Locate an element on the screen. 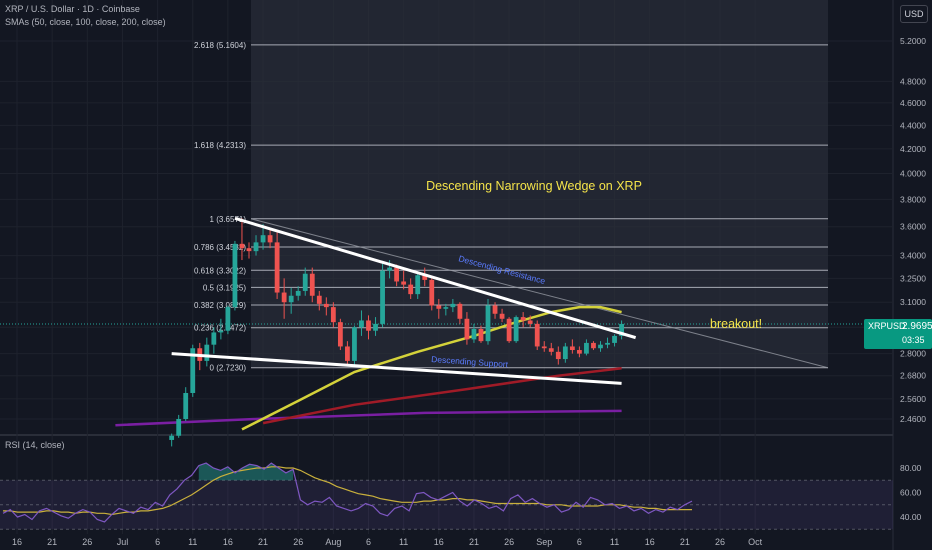  fib-level-label: 0.5 (3.1925) is located at coordinates (224, 287).